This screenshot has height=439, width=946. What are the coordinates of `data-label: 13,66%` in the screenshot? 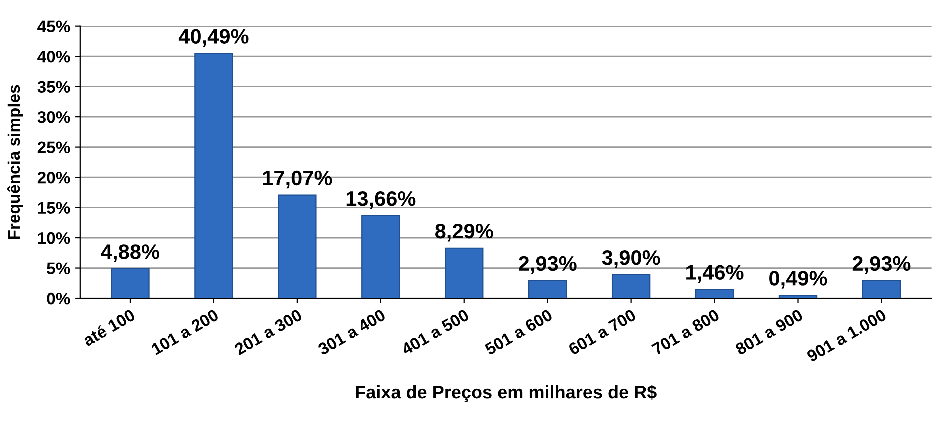 It's located at (381, 200).